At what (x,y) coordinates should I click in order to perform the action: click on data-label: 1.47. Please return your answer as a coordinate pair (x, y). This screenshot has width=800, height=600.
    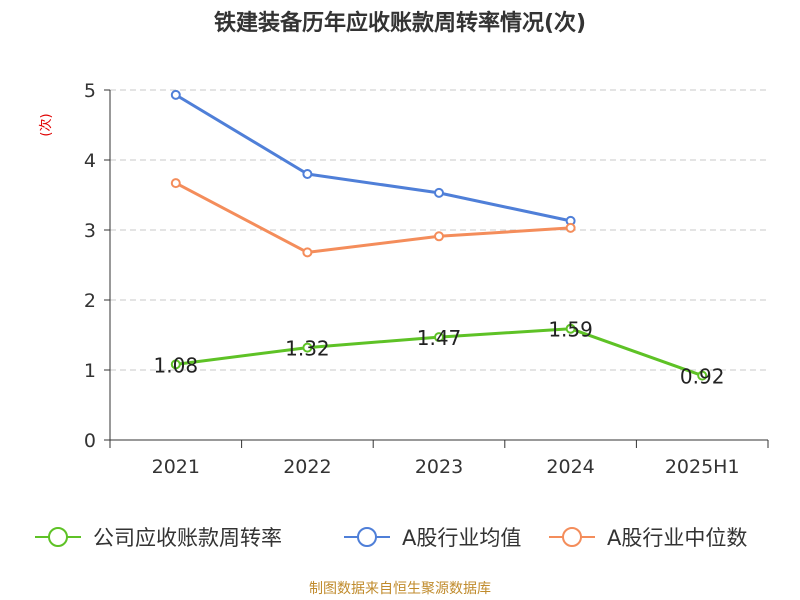
    Looking at the image, I should click on (439, 338).